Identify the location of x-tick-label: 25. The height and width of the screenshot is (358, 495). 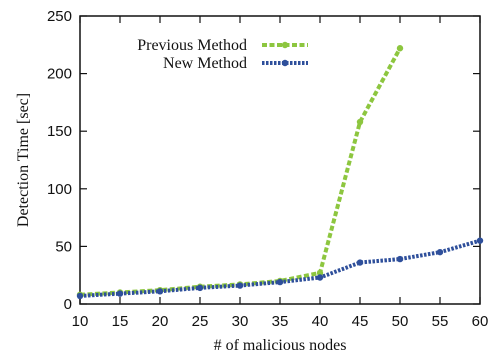
(200, 321).